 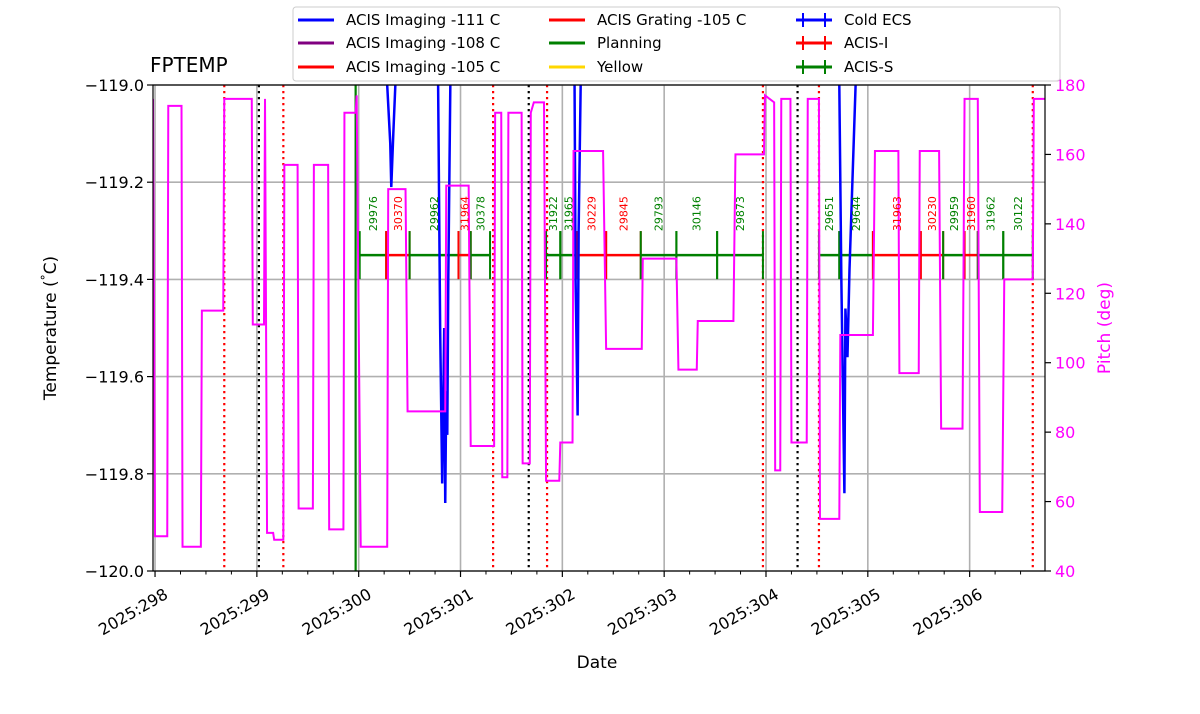 What do you see at coordinates (423, 67) in the screenshot?
I see `legend-label: ACIS Imaging -105 C` at bounding box center [423, 67].